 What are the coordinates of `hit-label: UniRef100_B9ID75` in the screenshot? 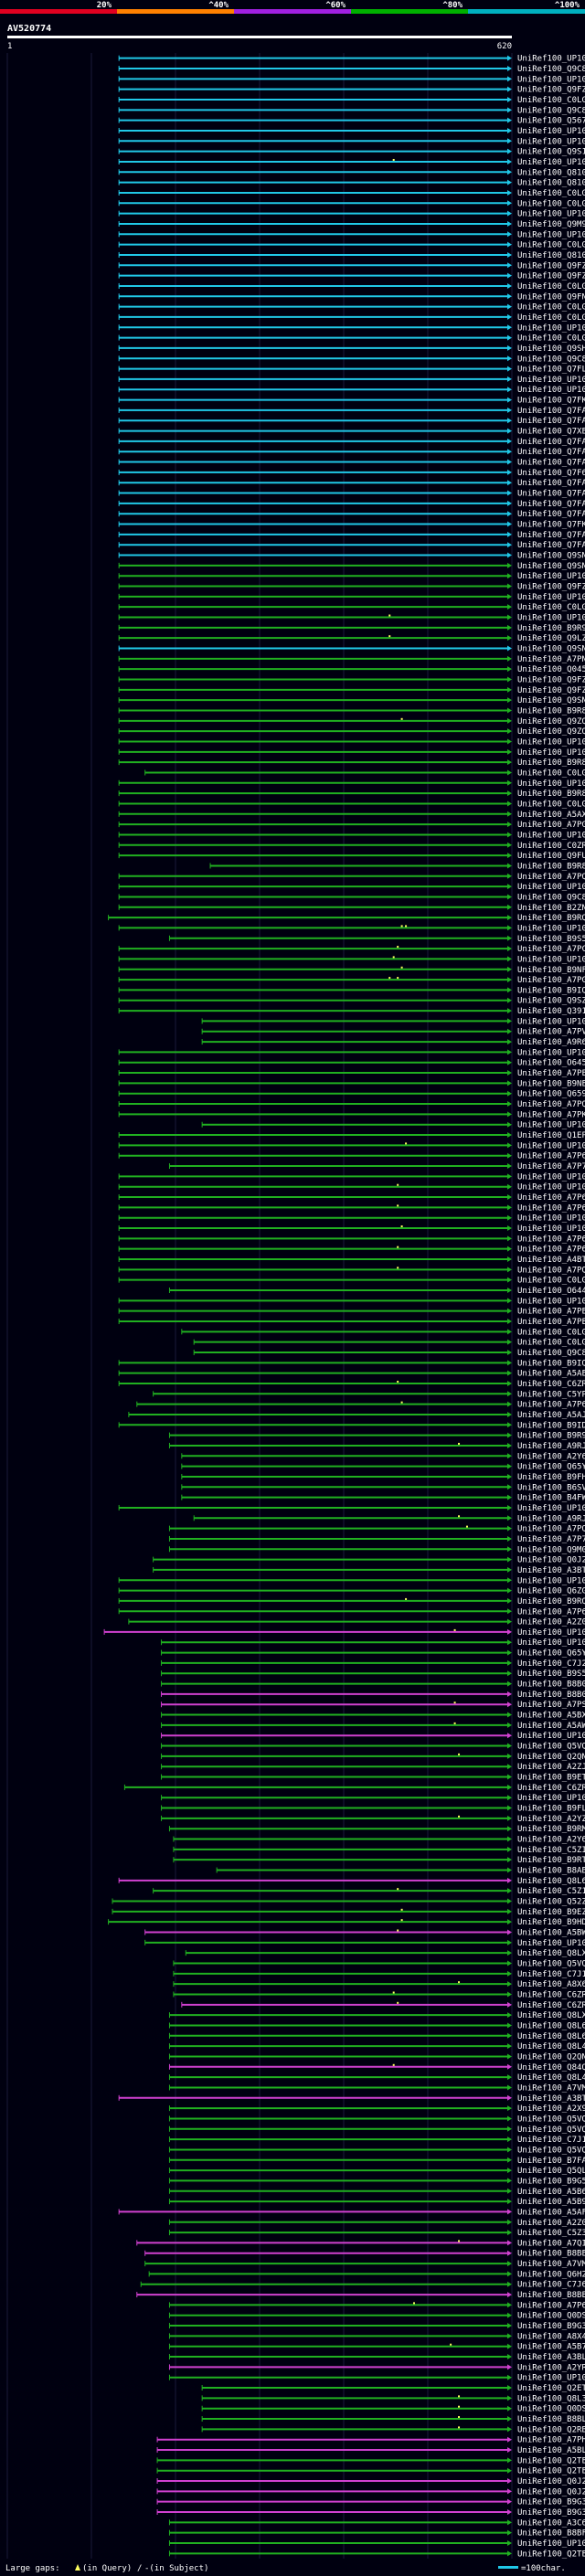 It's located at (551, 1425).